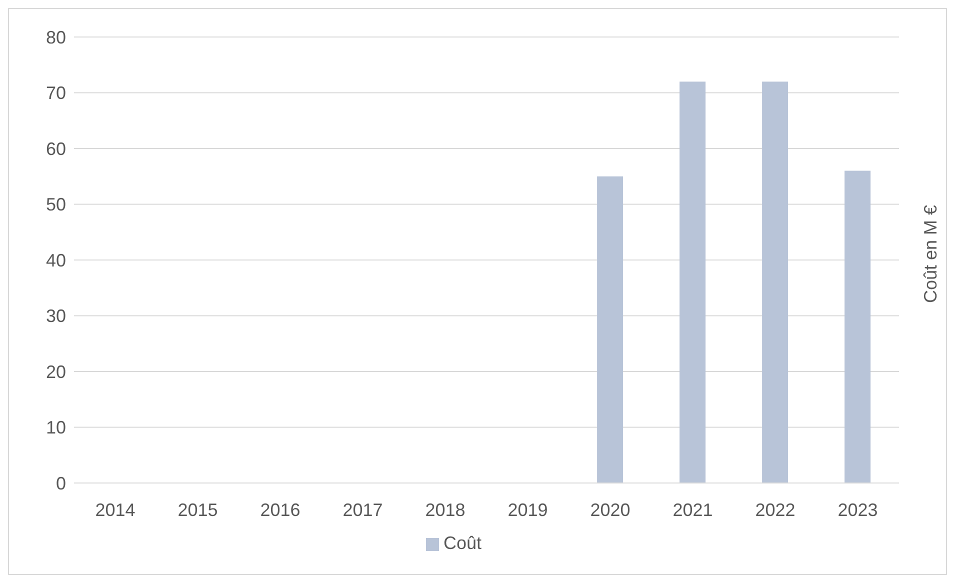  What do you see at coordinates (56, 148) in the screenshot?
I see `y-tick-label: 60` at bounding box center [56, 148].